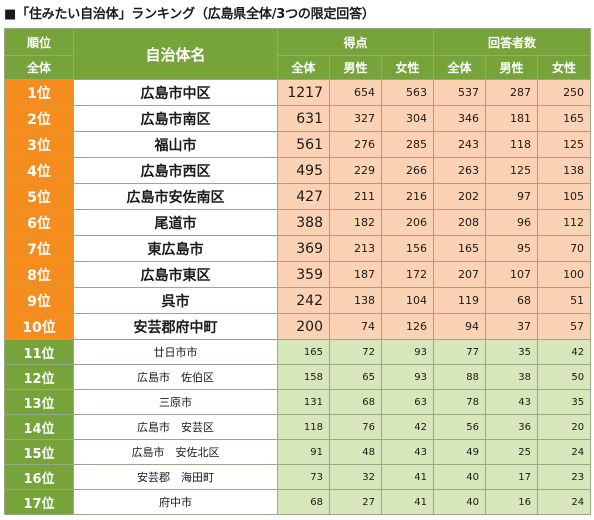  What do you see at coordinates (39, 452) in the screenshot?
I see `rank-cell: 15位` at bounding box center [39, 452].